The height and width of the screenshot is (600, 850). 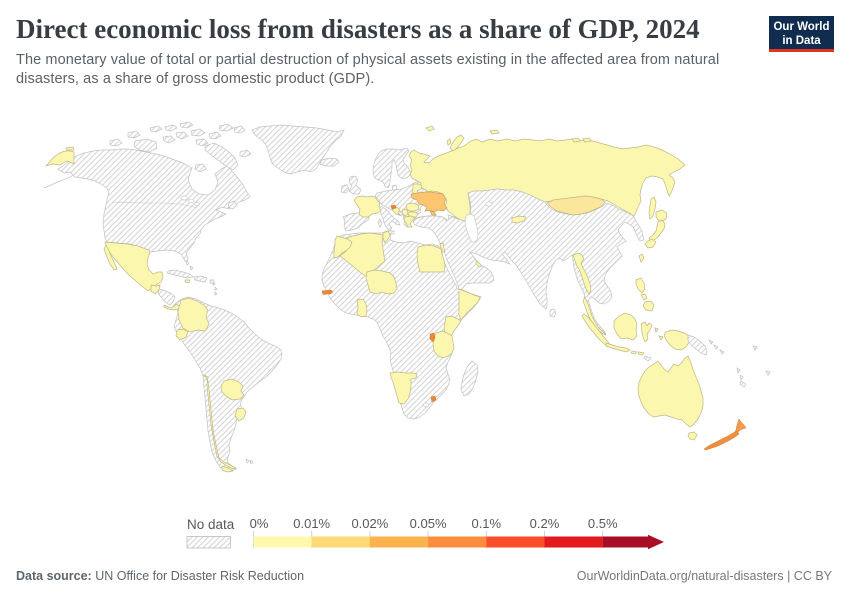 I want to click on svg-text: 0.2%, so click(x=545, y=523).